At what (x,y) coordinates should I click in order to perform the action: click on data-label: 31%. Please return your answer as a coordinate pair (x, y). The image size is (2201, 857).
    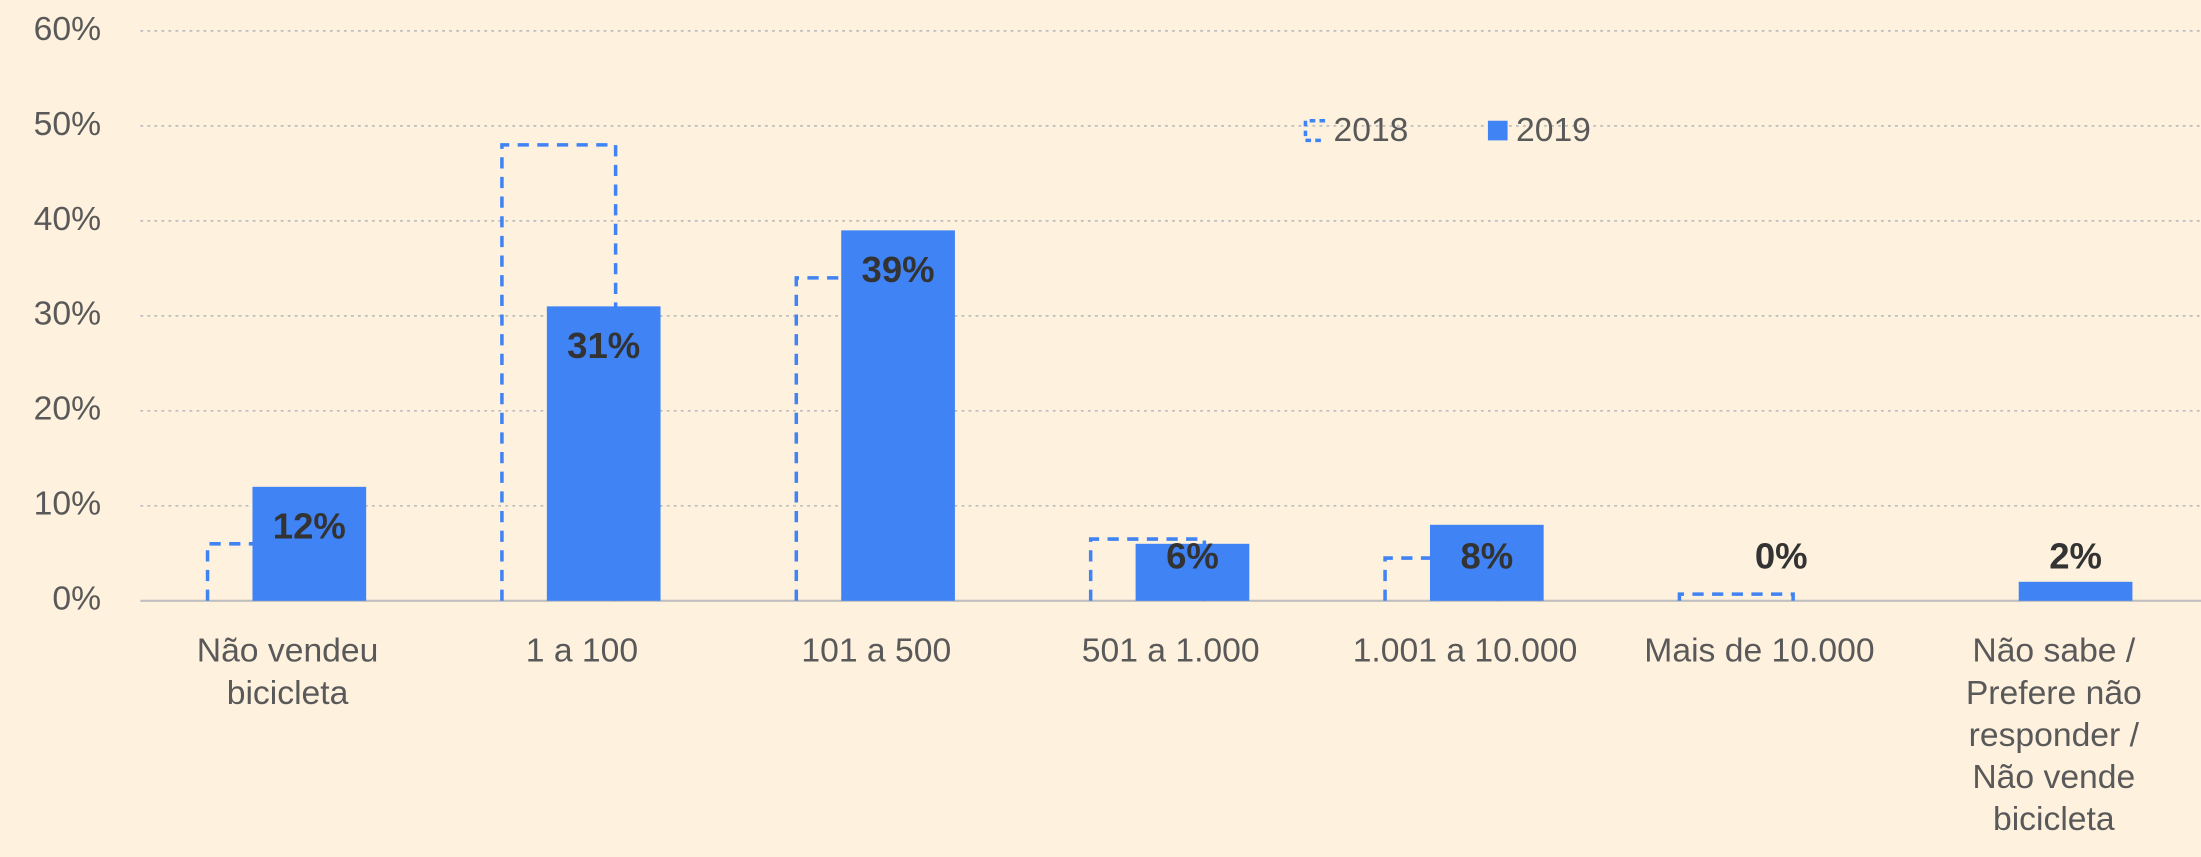
    Looking at the image, I should click on (603, 345).